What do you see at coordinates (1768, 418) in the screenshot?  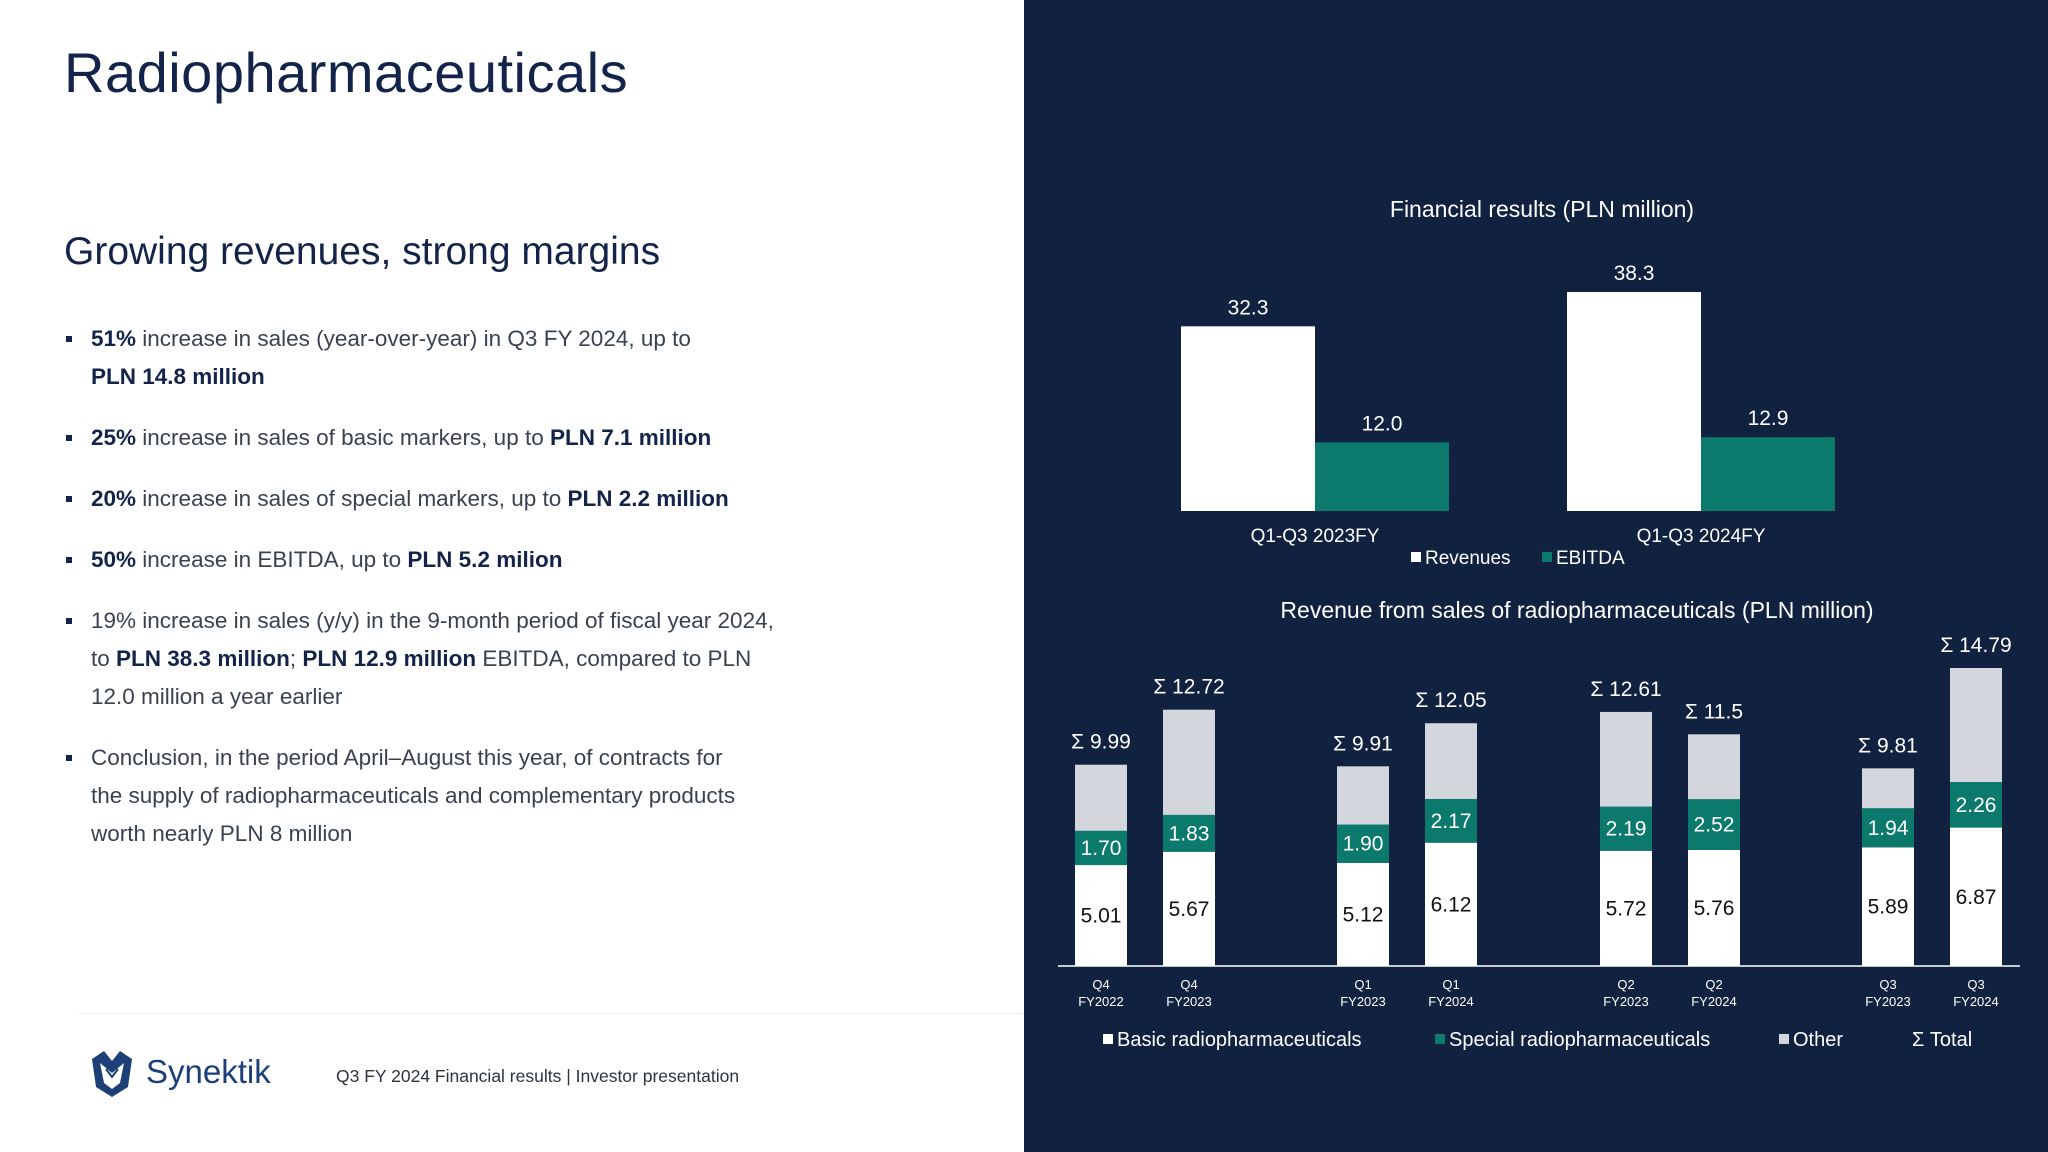 I see `data-label: 12.9` at bounding box center [1768, 418].